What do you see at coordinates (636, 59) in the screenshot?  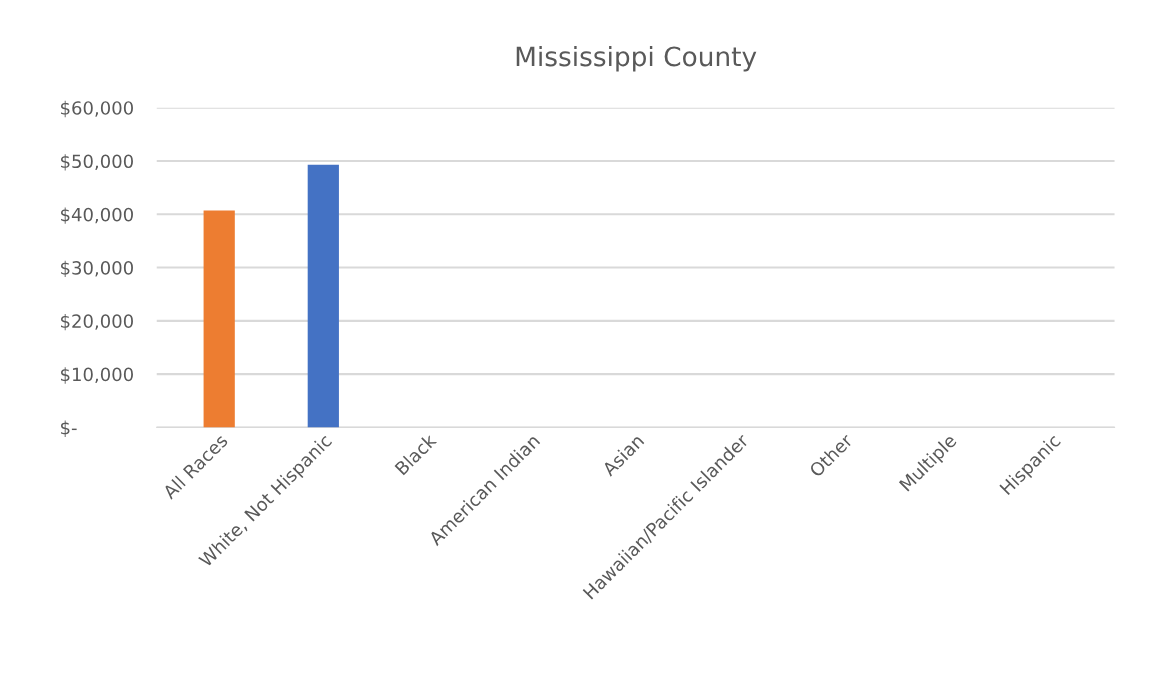 I see `chart-title: Mississippi County` at bounding box center [636, 59].